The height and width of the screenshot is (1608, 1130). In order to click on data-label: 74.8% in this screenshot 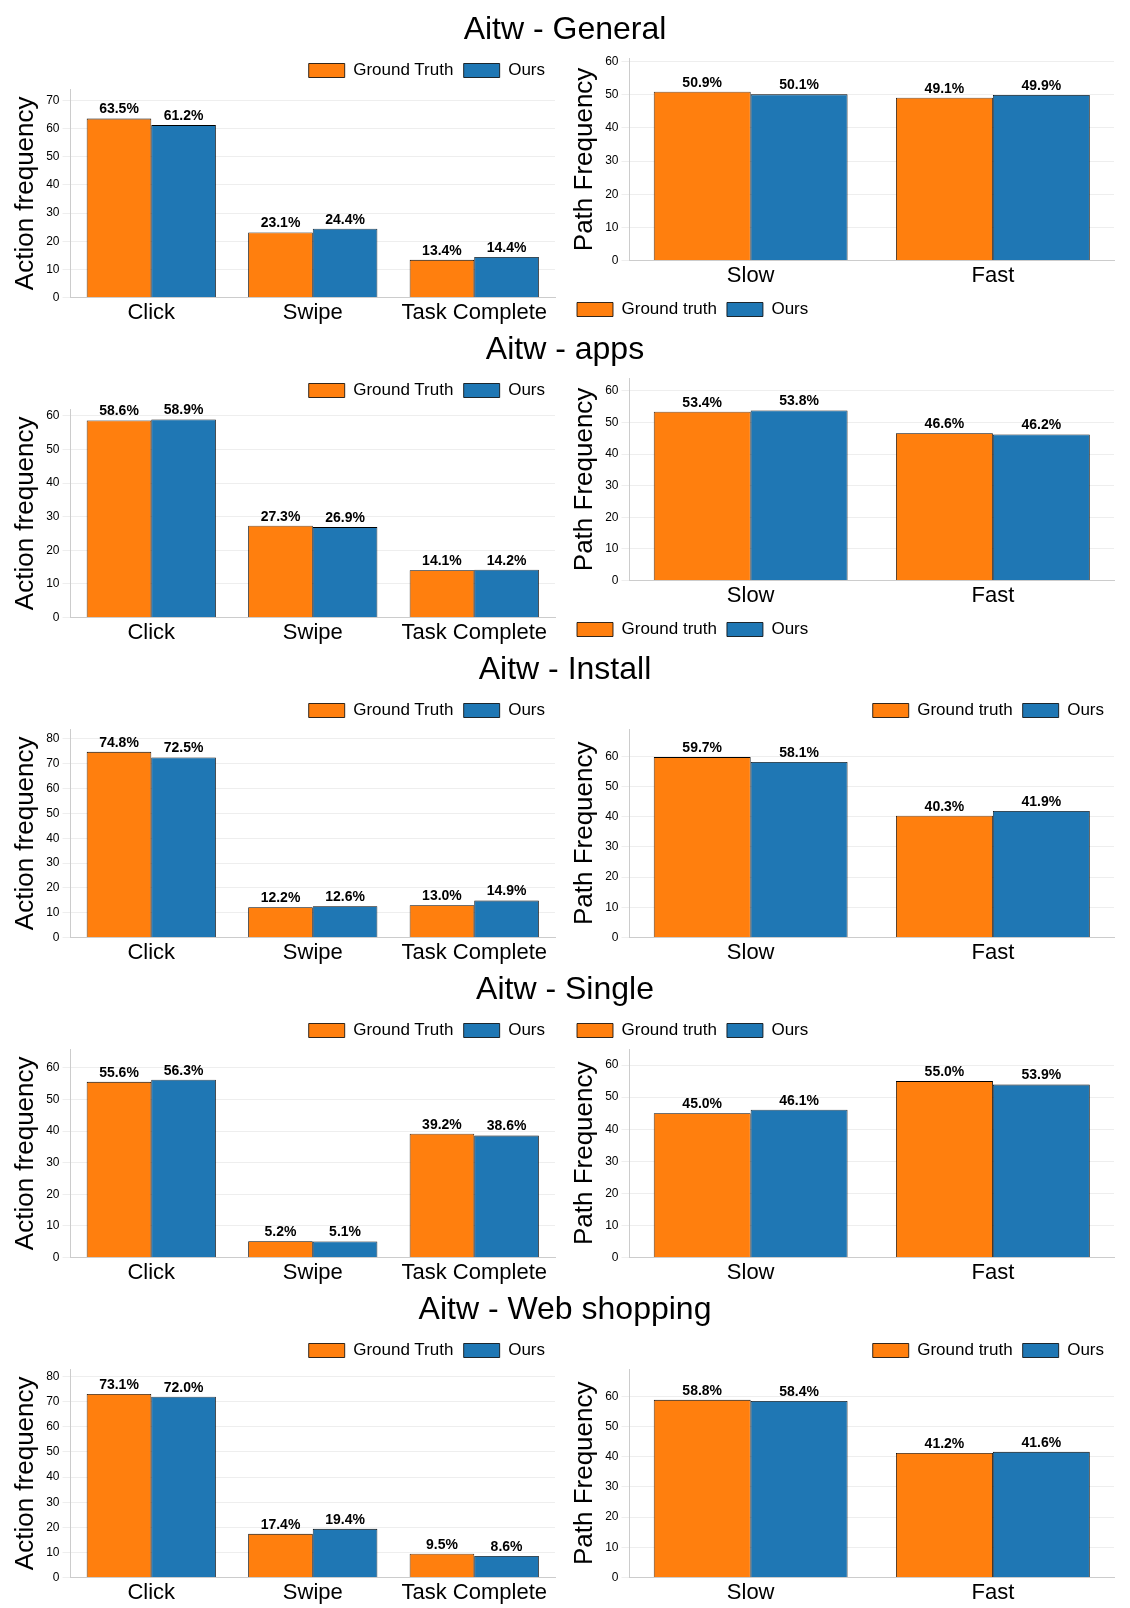, I will do `click(119, 741)`.